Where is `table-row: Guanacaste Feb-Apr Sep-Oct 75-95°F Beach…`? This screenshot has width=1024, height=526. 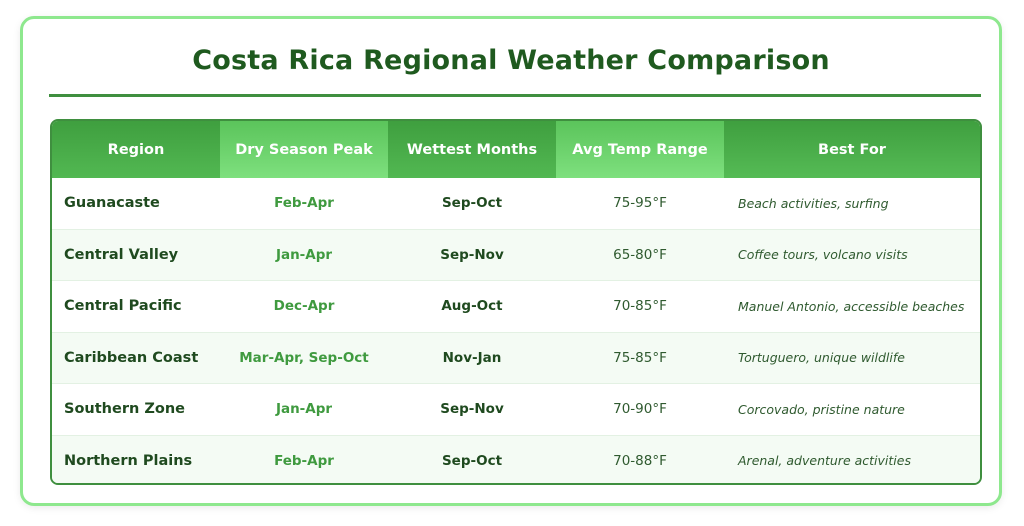
table-row: Guanacaste Feb-Apr Sep-Oct 75-95°F Beach… is located at coordinates (516, 204).